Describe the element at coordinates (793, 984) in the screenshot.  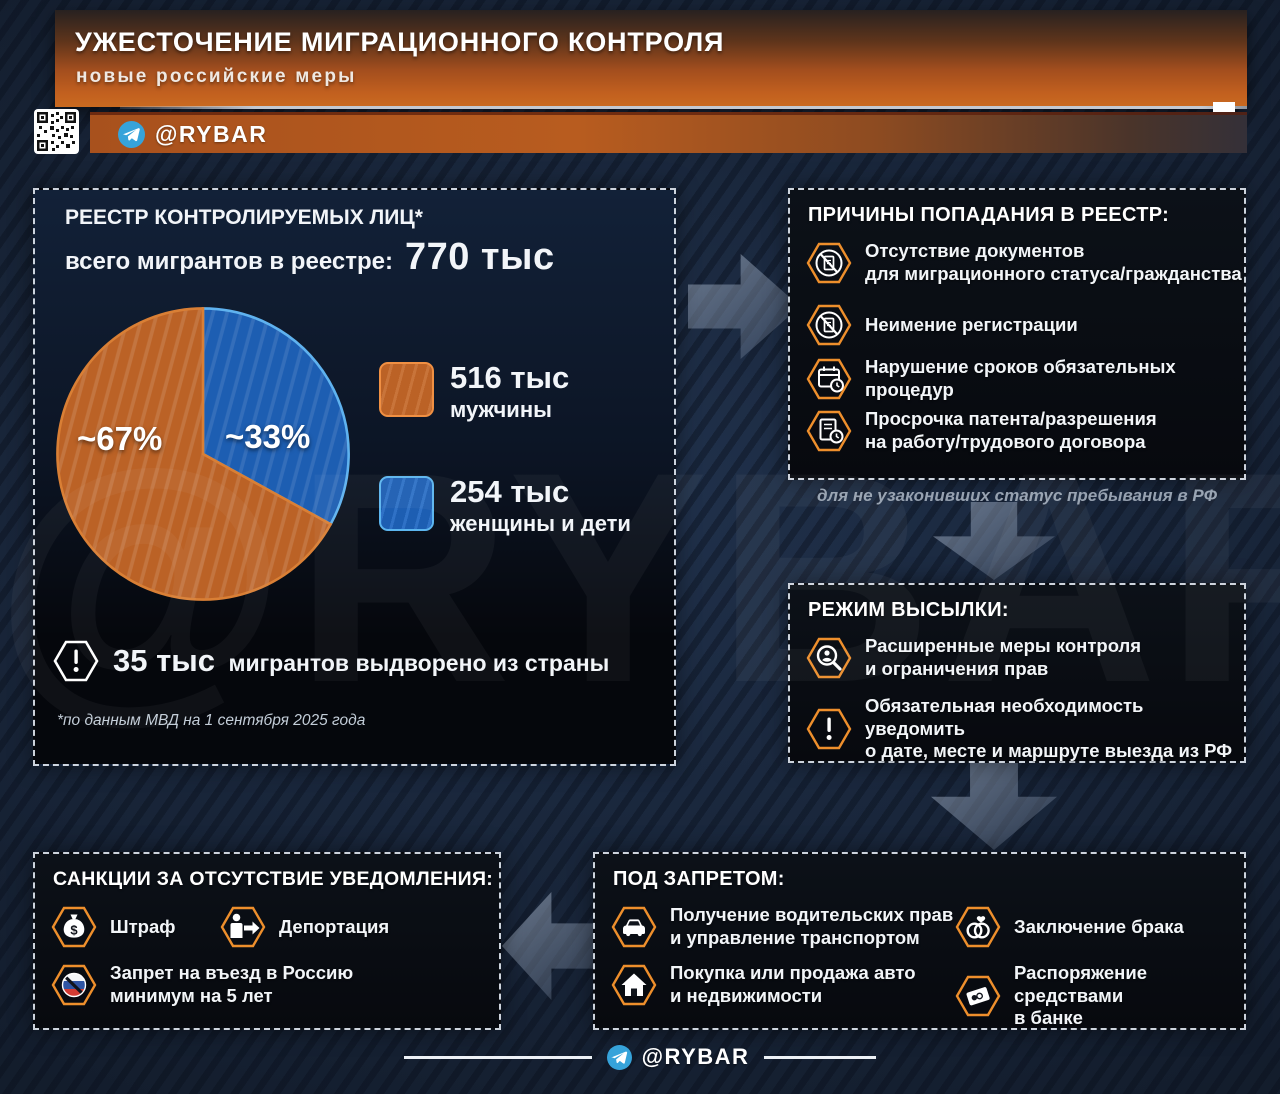
I see `banned-text: Покупка или продажа авто и недвижимости` at that location.